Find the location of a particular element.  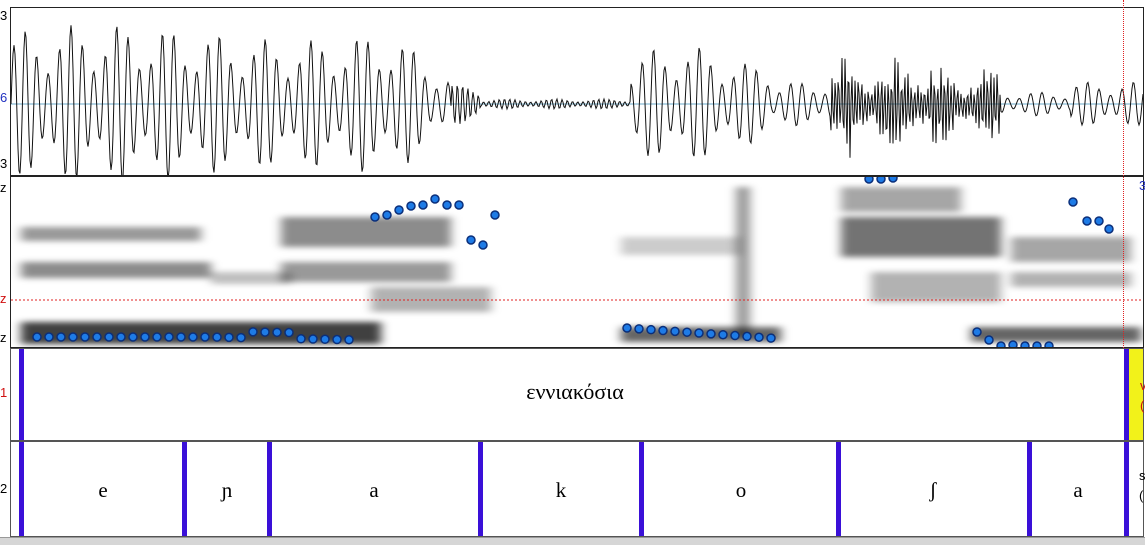

spec-mid-label: z is located at coordinates (3, 298).